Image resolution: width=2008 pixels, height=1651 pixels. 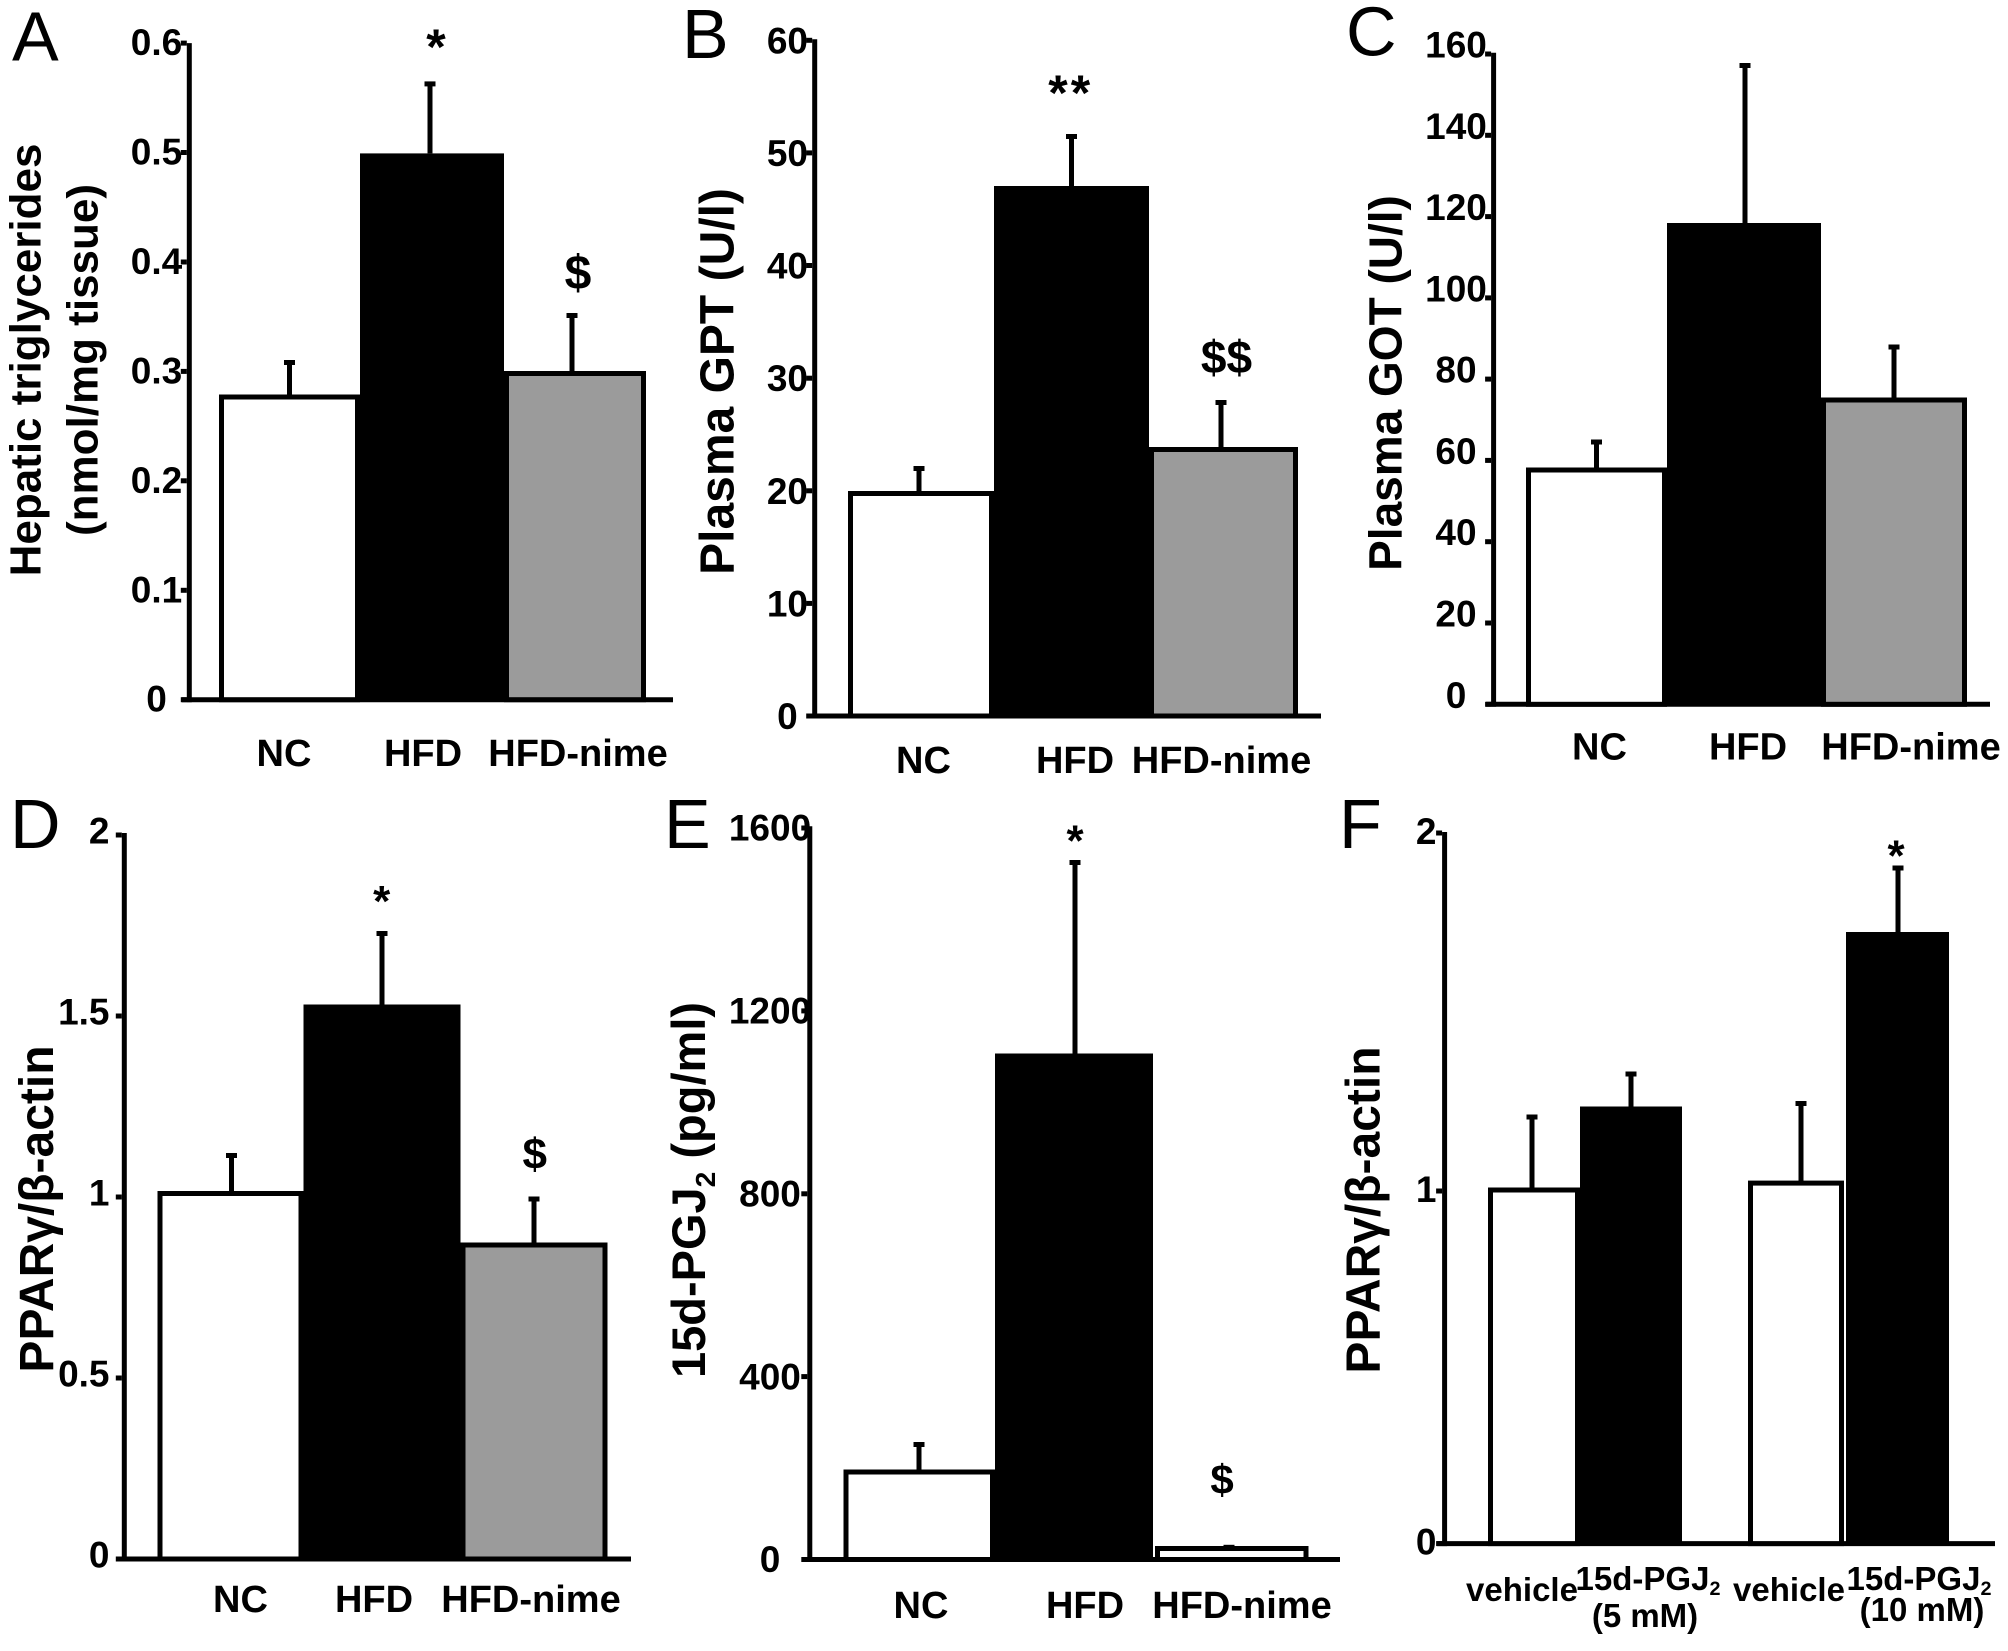 What do you see at coordinates (1645, 1615) in the screenshot?
I see `svg-text: (5 mM)` at bounding box center [1645, 1615].